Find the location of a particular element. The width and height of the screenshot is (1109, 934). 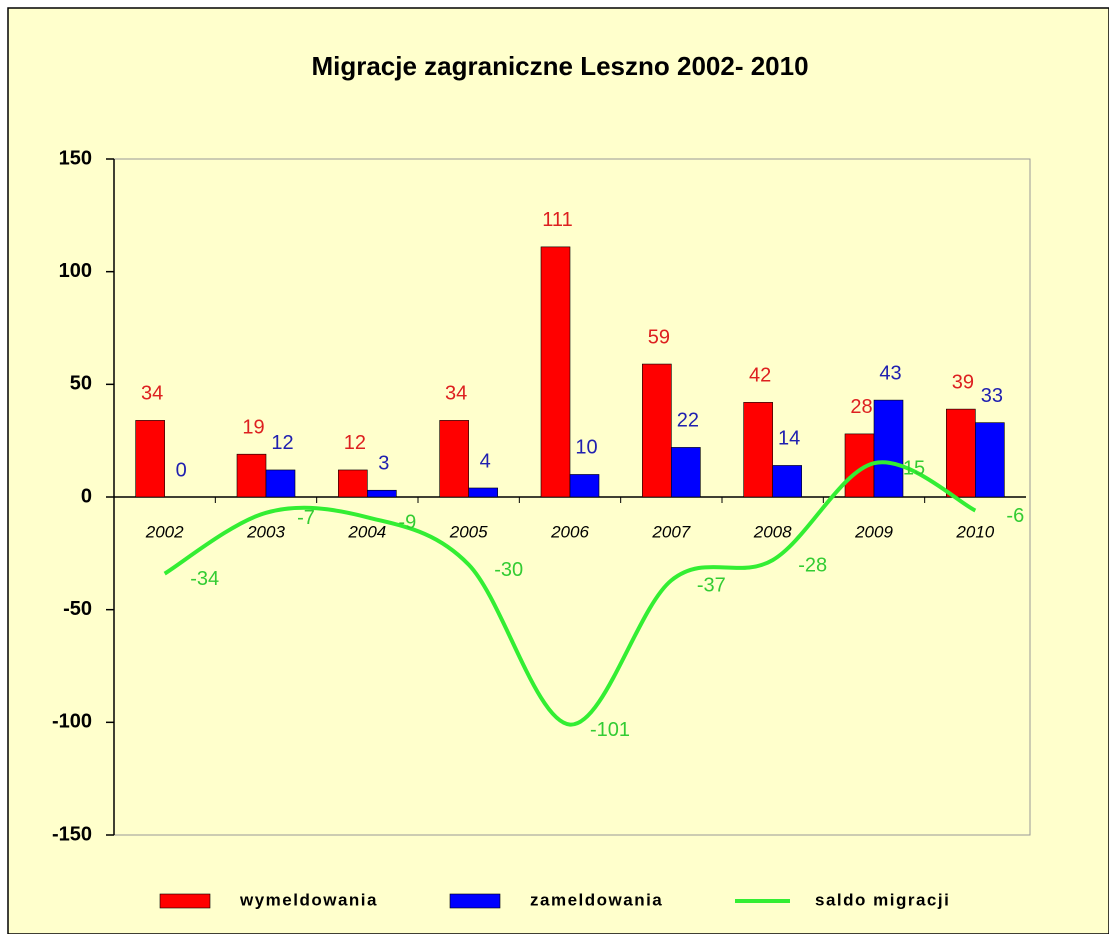

data-label: 19 is located at coordinates (253, 427).